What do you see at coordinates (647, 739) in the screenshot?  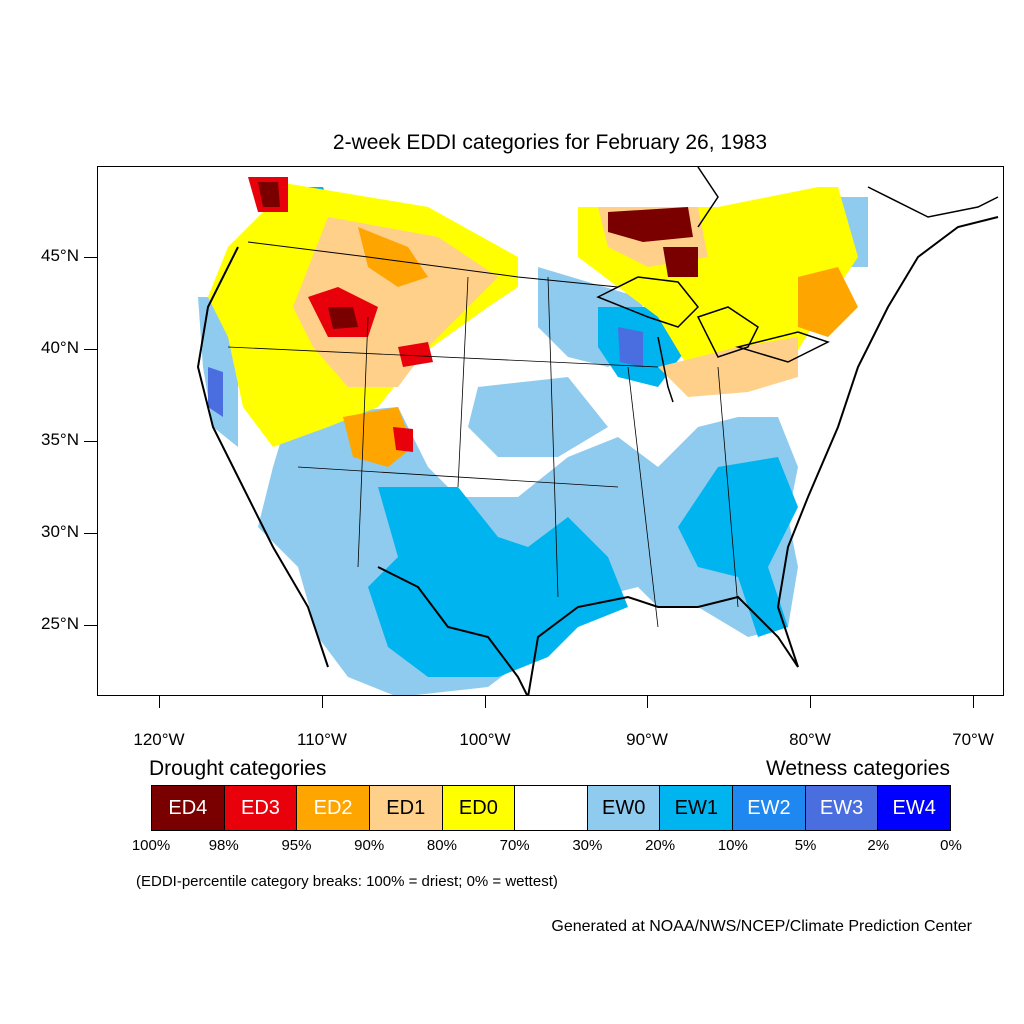 I see `lon-label: 90°W` at bounding box center [647, 739].